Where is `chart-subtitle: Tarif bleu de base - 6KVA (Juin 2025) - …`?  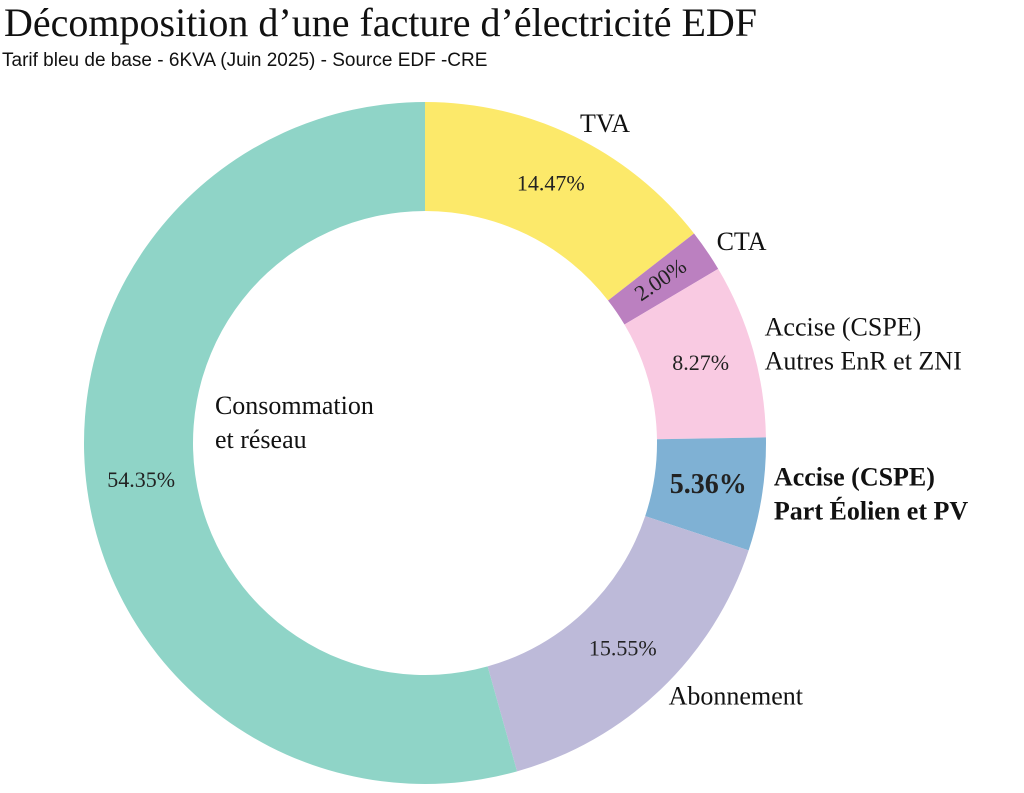
chart-subtitle: Tarif bleu de base - 6KVA (Juin 2025) - … is located at coordinates (244, 60).